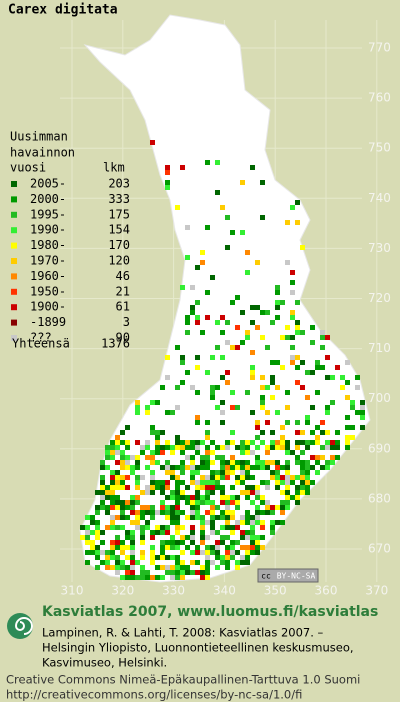  What do you see at coordinates (119, 230) in the screenshot?
I see `legend-count: 154` at bounding box center [119, 230].